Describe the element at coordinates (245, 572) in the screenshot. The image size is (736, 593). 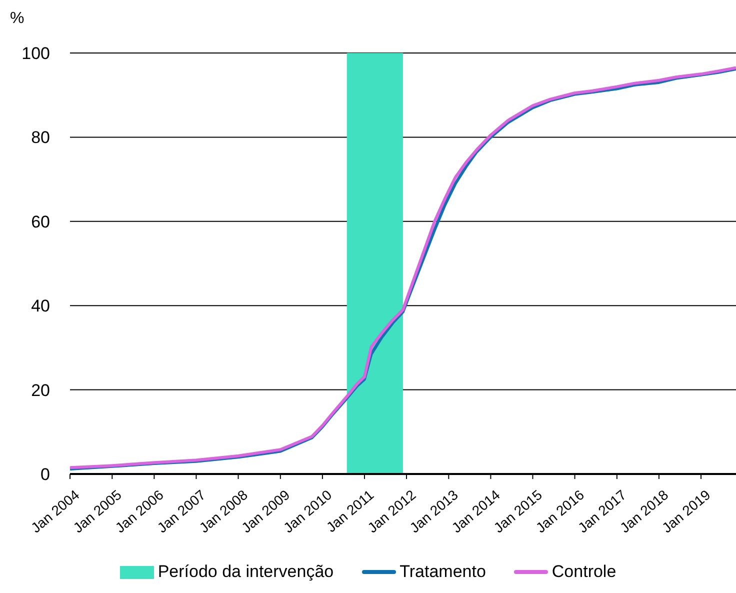
I see `legend-label: Período da intervenção` at that location.